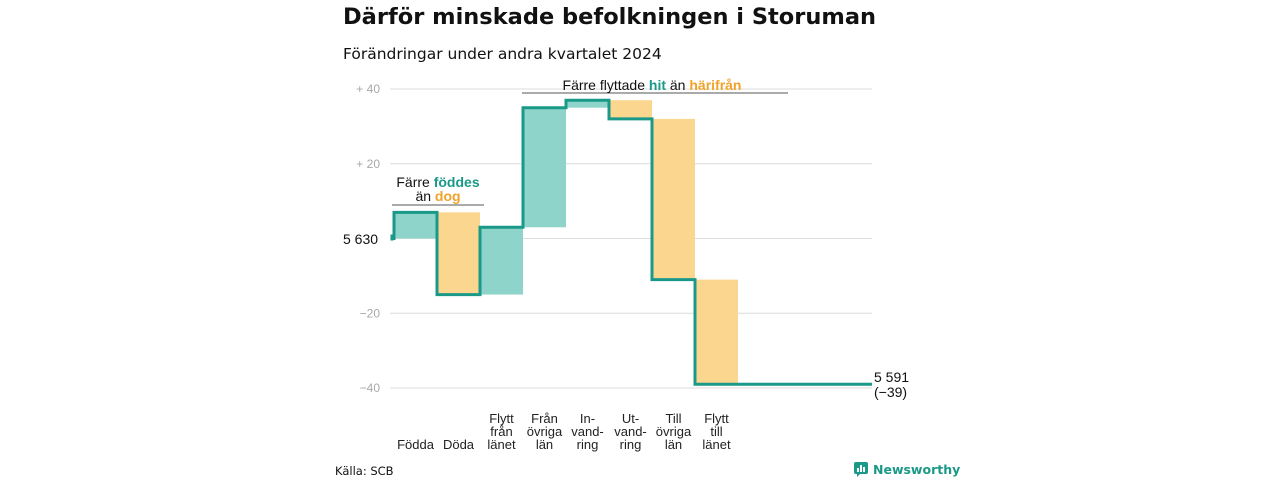 The height and width of the screenshot is (480, 1280). What do you see at coordinates (545, 431) in the screenshot?
I see `category-label: Från övriga län` at bounding box center [545, 431].